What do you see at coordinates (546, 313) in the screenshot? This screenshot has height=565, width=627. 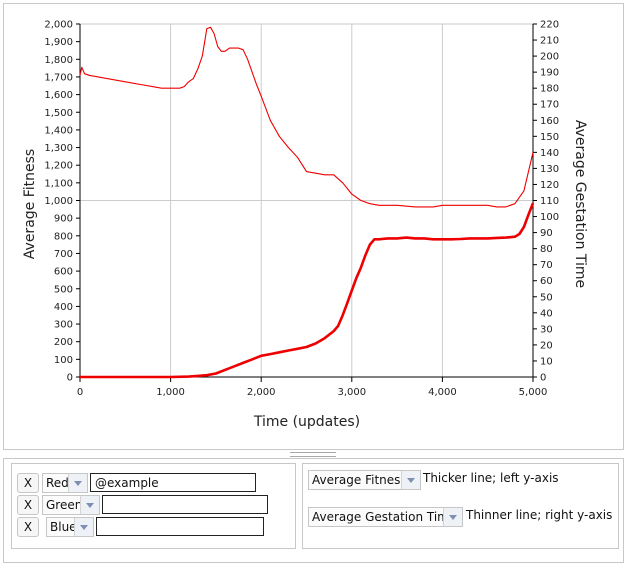 I see `y-right-tick-label: 40` at bounding box center [546, 313].